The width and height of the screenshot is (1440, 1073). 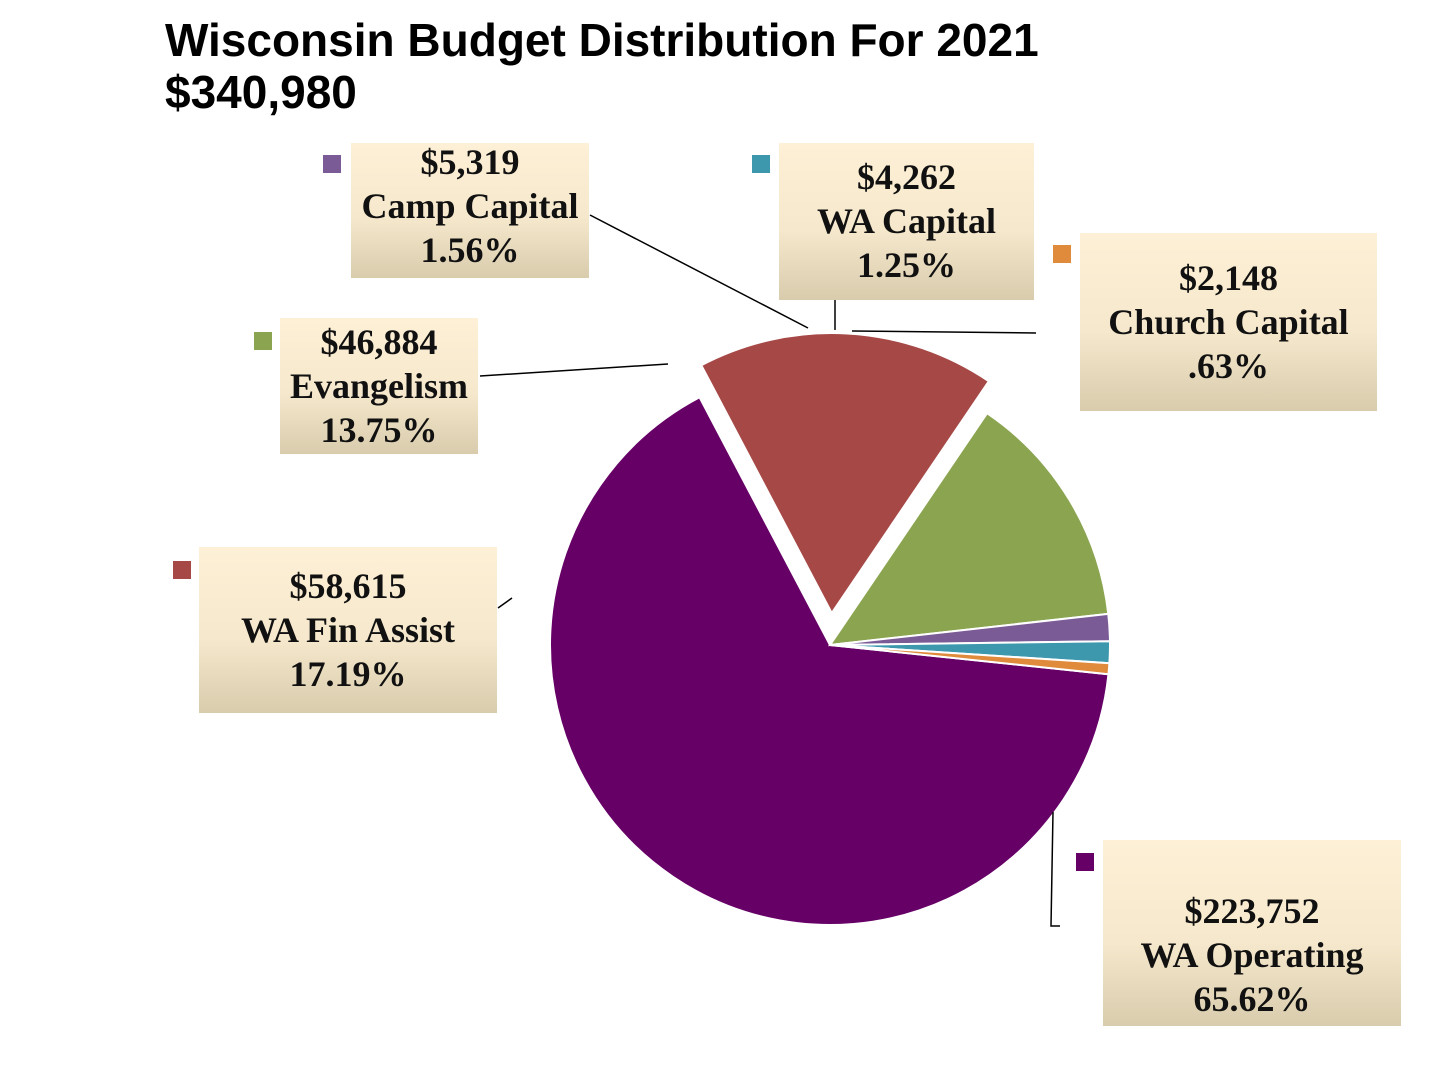 I want to click on data-label-name-wa-fin-assist: WA Fin Assist, so click(x=348, y=630).